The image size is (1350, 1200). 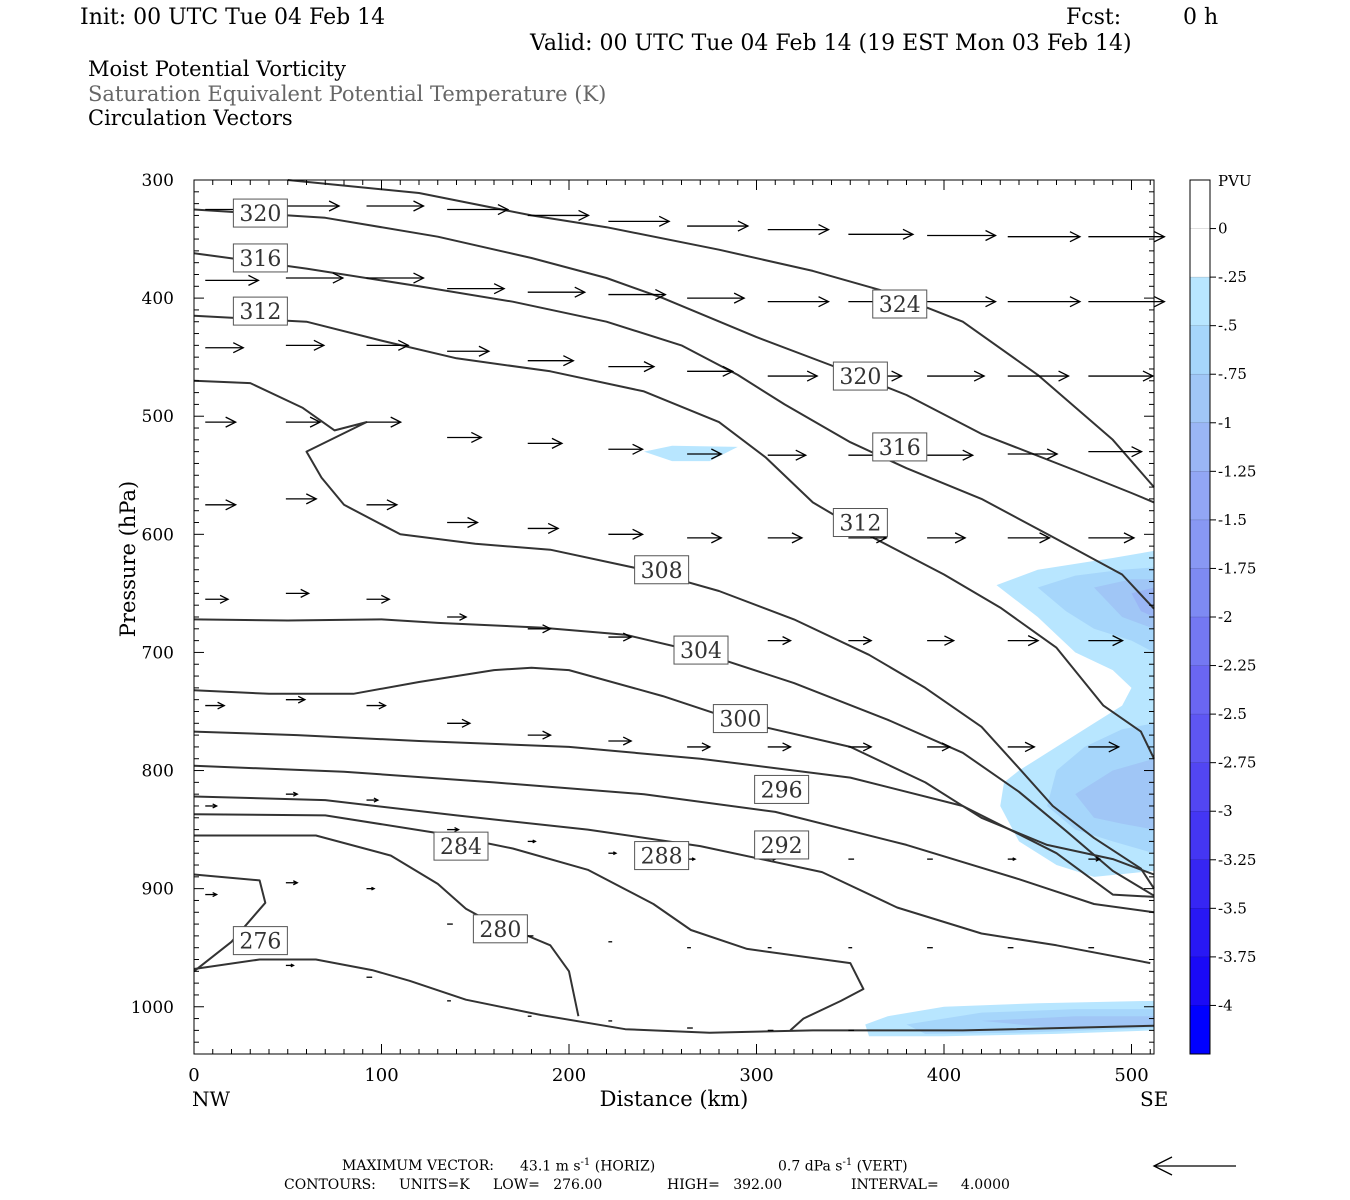 I want to click on contour-label-text: 316, so click(x=900, y=448).